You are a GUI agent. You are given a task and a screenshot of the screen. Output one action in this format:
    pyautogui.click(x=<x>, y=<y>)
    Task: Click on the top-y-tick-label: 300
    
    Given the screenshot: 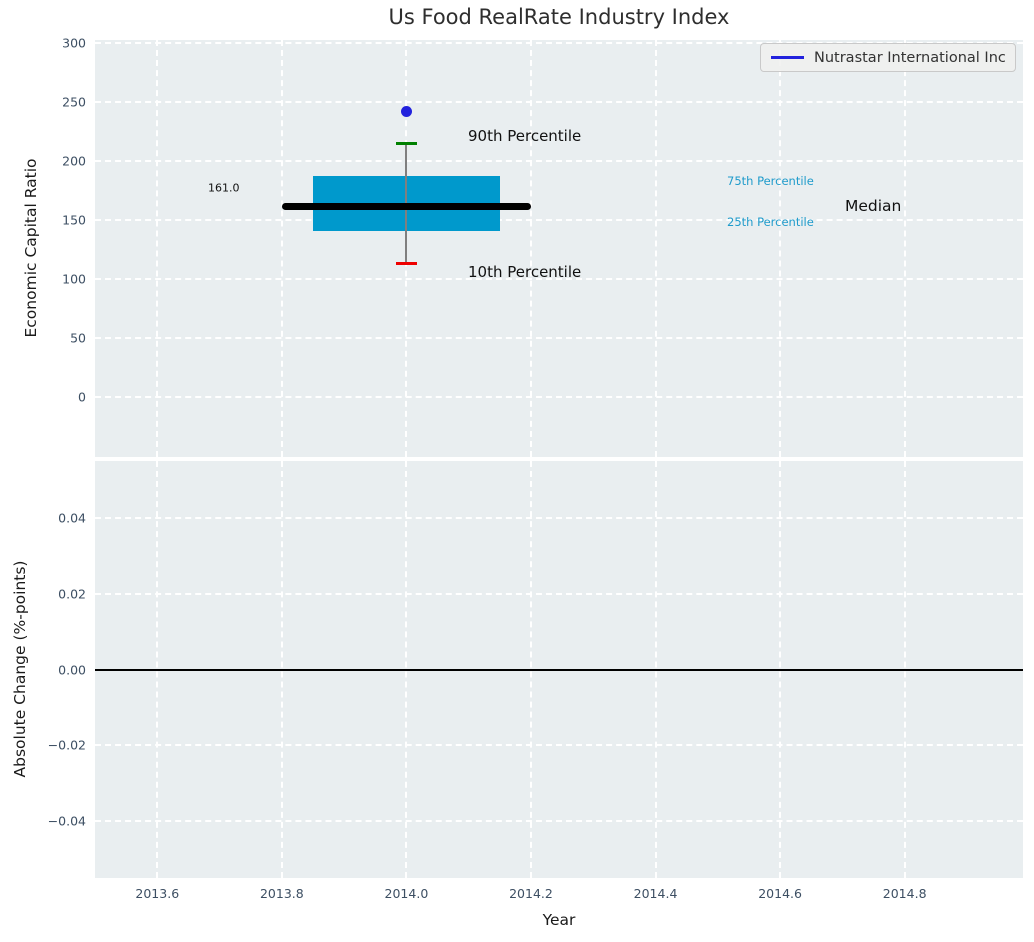 What is the action you would take?
    pyautogui.click(x=74, y=43)
    